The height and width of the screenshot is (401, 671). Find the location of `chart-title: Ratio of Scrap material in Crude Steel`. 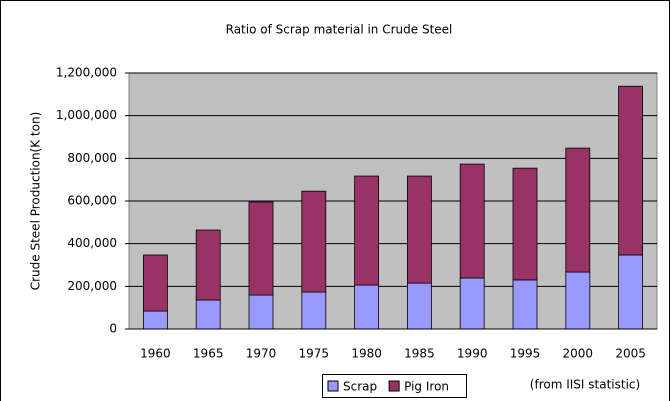

chart-title: Ratio of Scrap material in Crude Steel is located at coordinates (339, 30).